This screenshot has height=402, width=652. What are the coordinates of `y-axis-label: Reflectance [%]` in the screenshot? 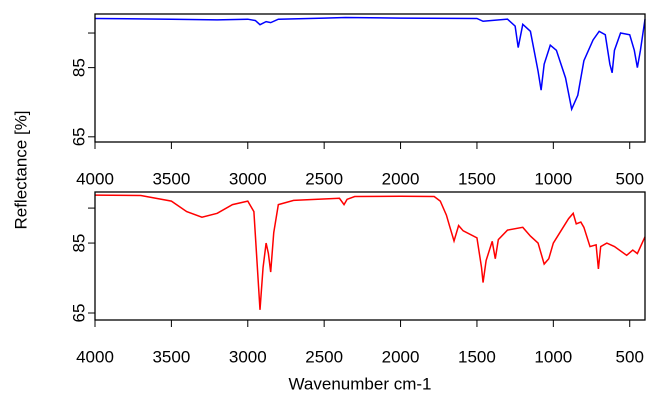 It's located at (20, 169).